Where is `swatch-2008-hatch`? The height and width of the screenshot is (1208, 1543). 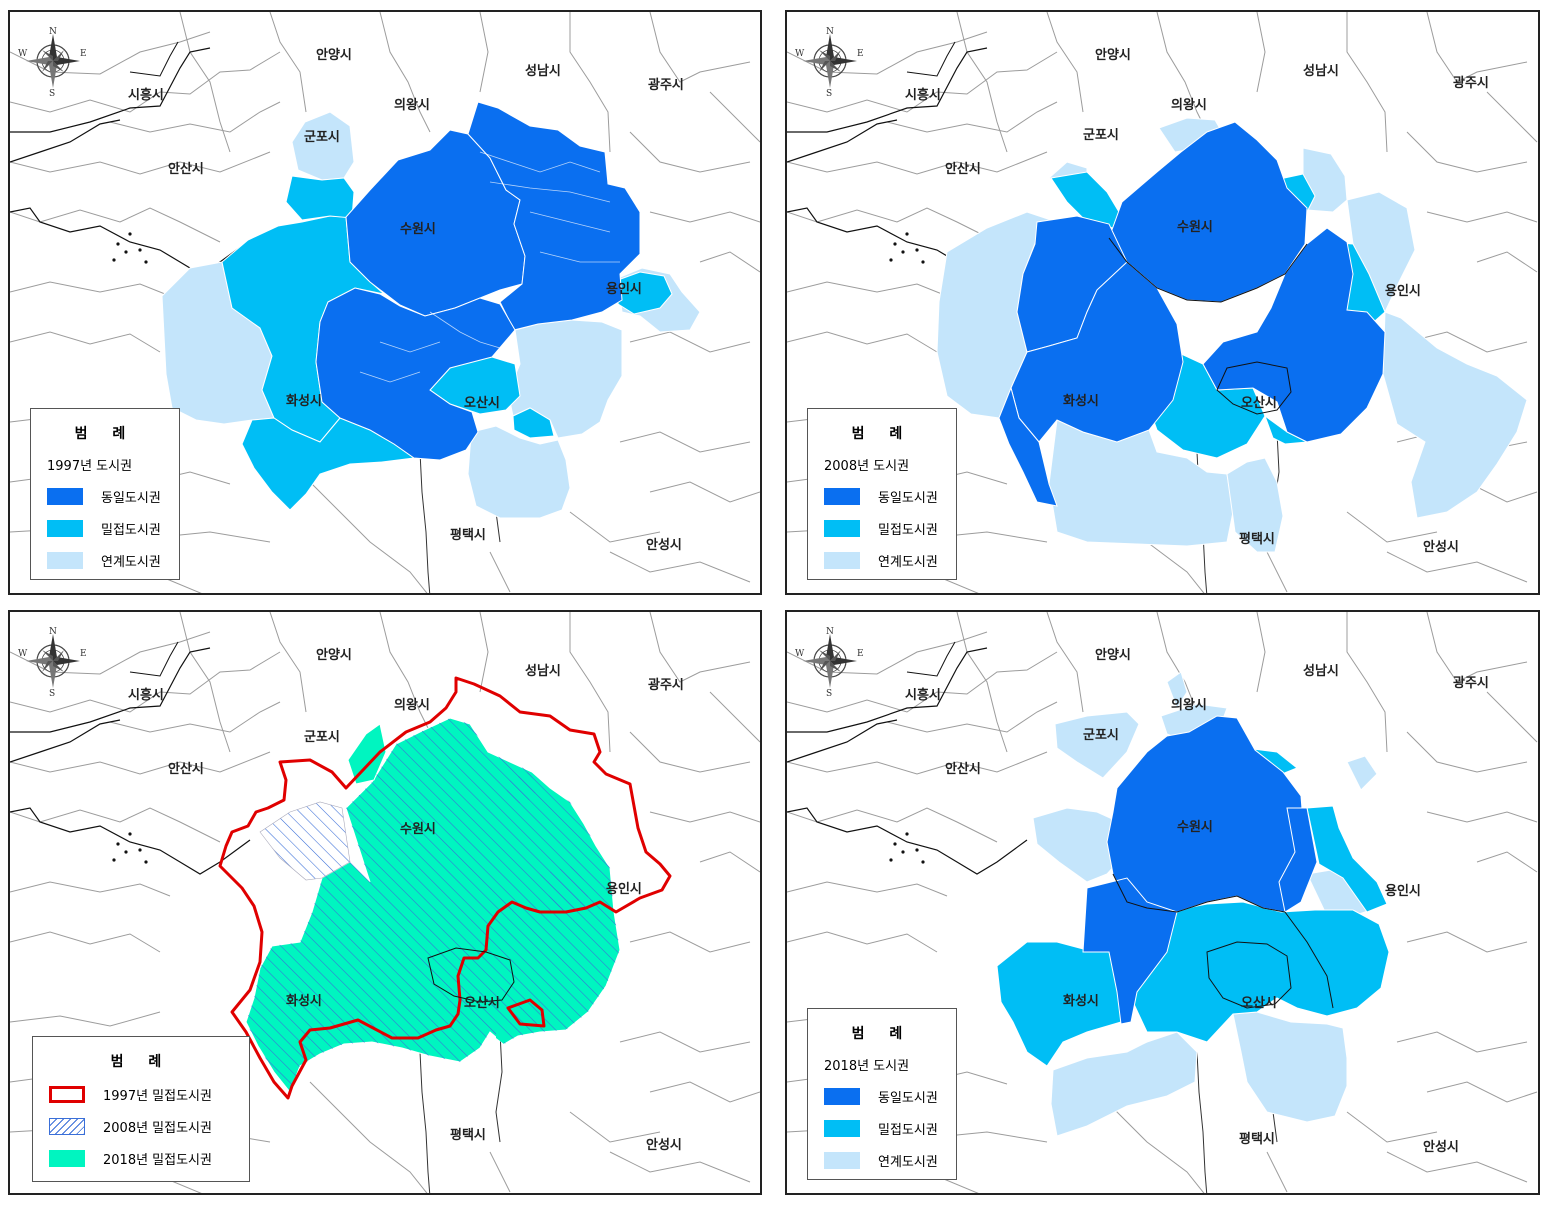 swatch-2008-hatch is located at coordinates (67, 1126).